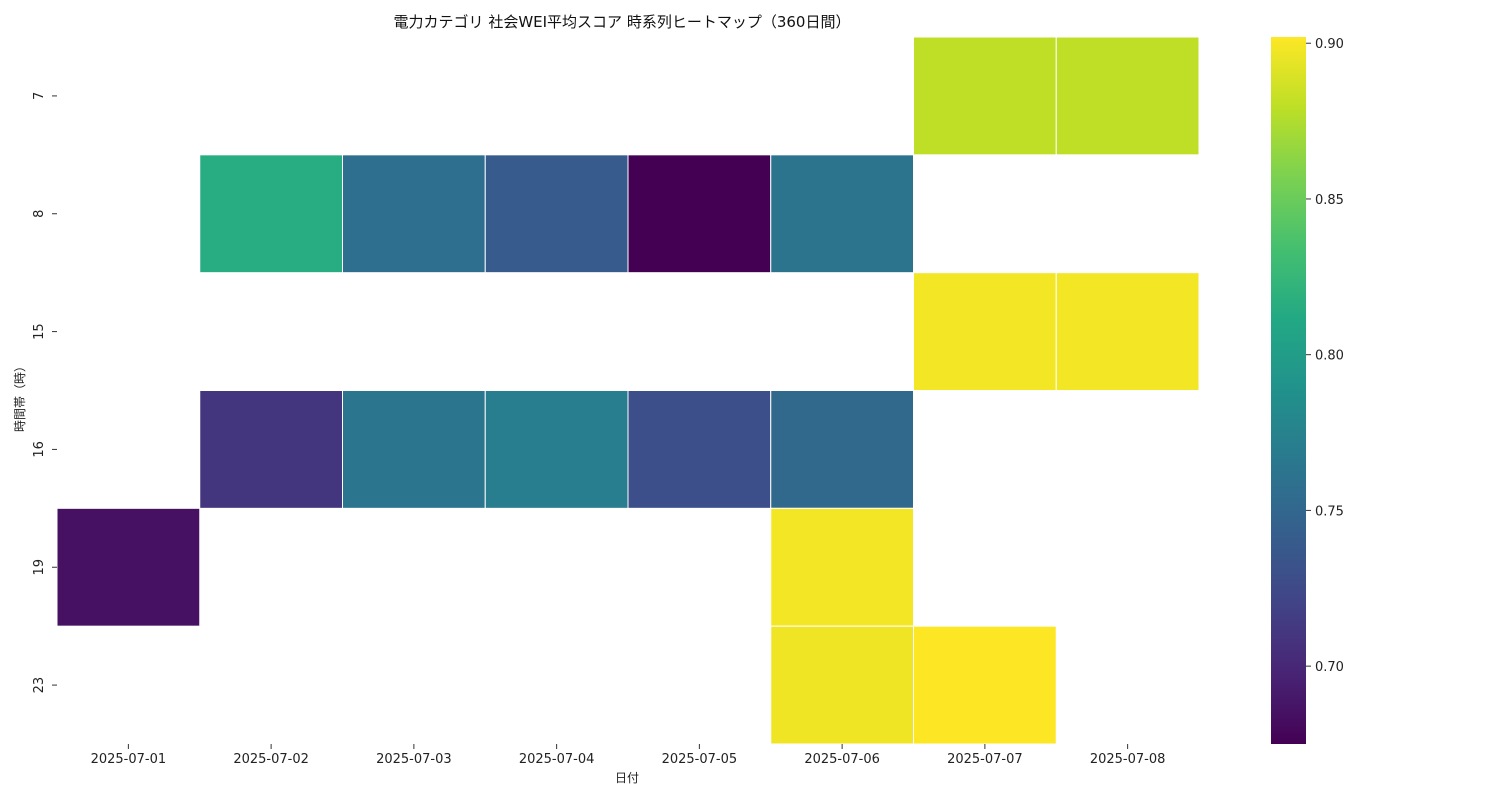 This screenshot has width=1500, height=800. Describe the element at coordinates (1288, 390) in the screenshot. I see `colorbar-gradient` at that location.